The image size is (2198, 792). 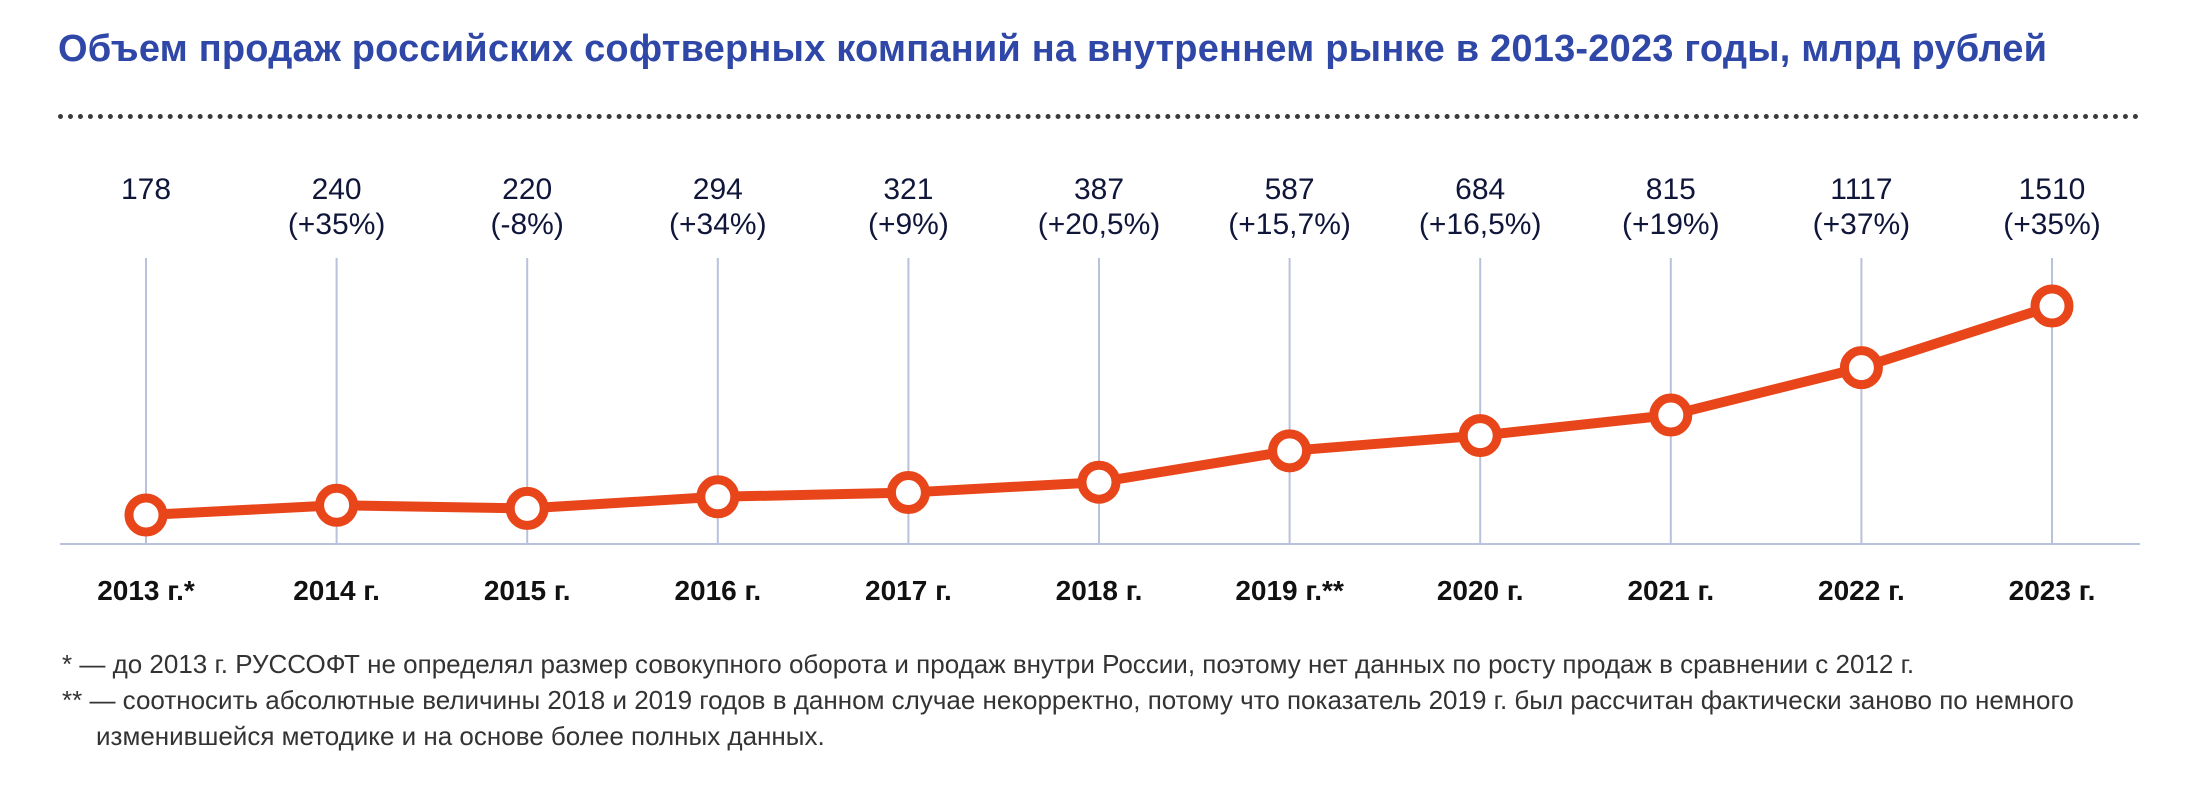 I want to click on x-tick-label: 2020 г., so click(x=1480, y=590).